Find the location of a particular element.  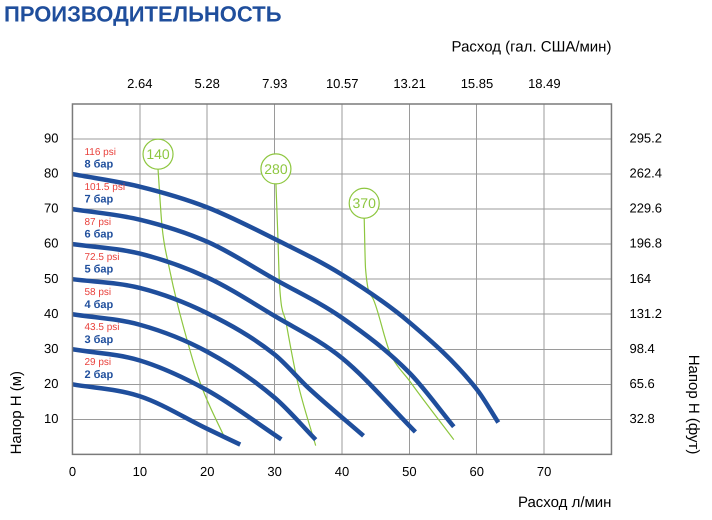

series-label: 280 is located at coordinates (276, 168).